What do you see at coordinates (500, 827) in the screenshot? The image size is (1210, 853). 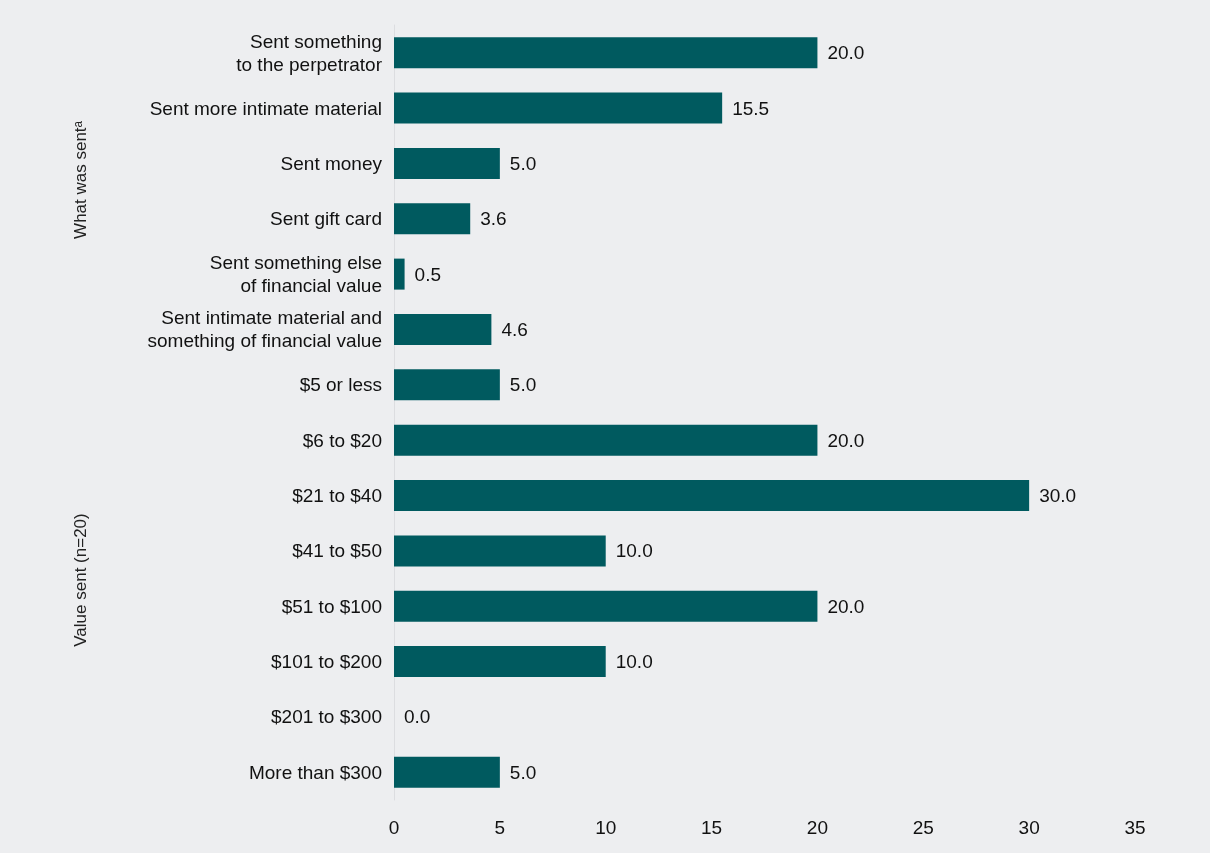 I see `x-tick-label: 5` at bounding box center [500, 827].